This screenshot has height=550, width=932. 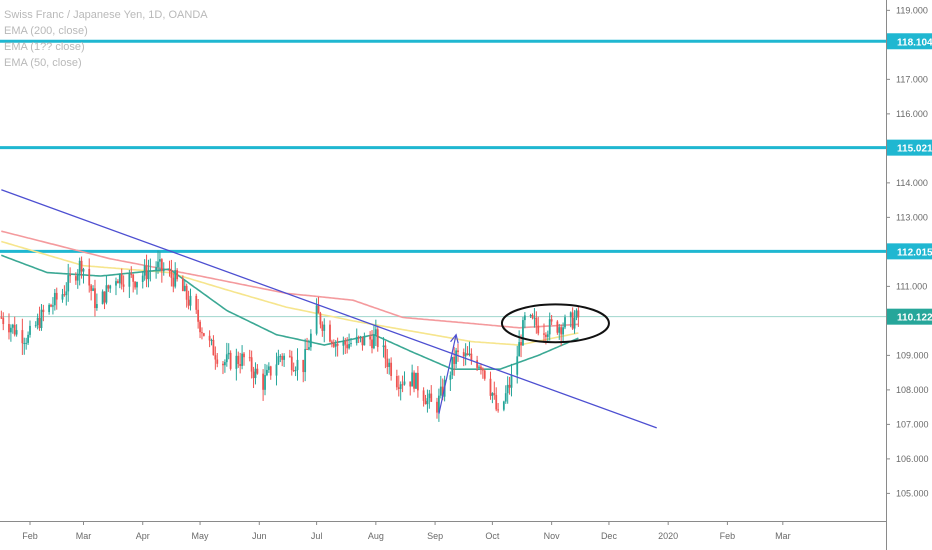 What do you see at coordinates (46, 31) in the screenshot?
I see `indicator-ema-200: EMA (200, close)` at bounding box center [46, 31].